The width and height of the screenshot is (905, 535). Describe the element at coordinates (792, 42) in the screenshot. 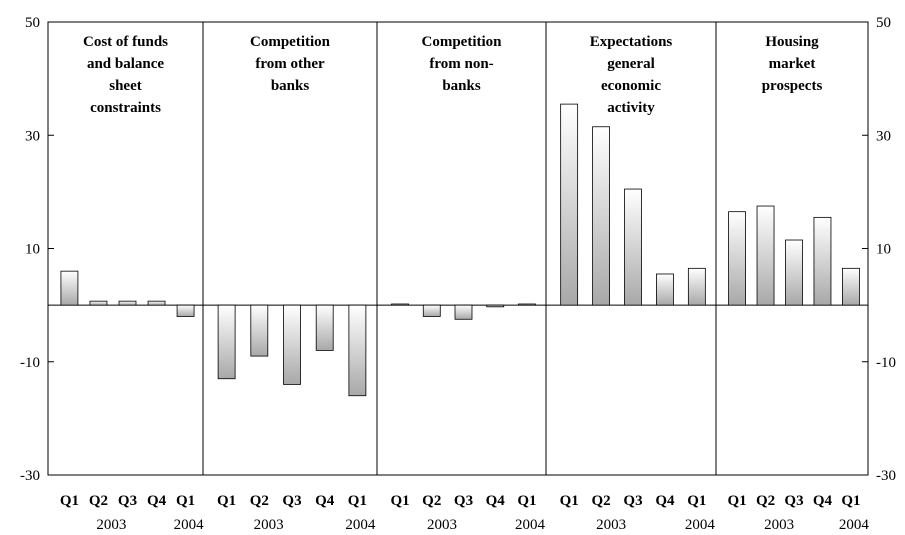

I see `panel-title-line: Housing` at that location.